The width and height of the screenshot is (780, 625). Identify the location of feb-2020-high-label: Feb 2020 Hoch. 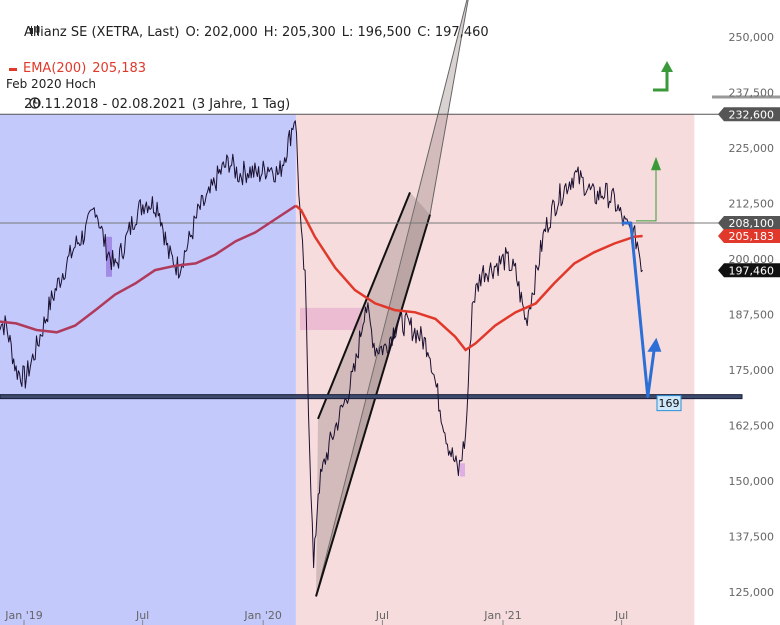
(51, 84).